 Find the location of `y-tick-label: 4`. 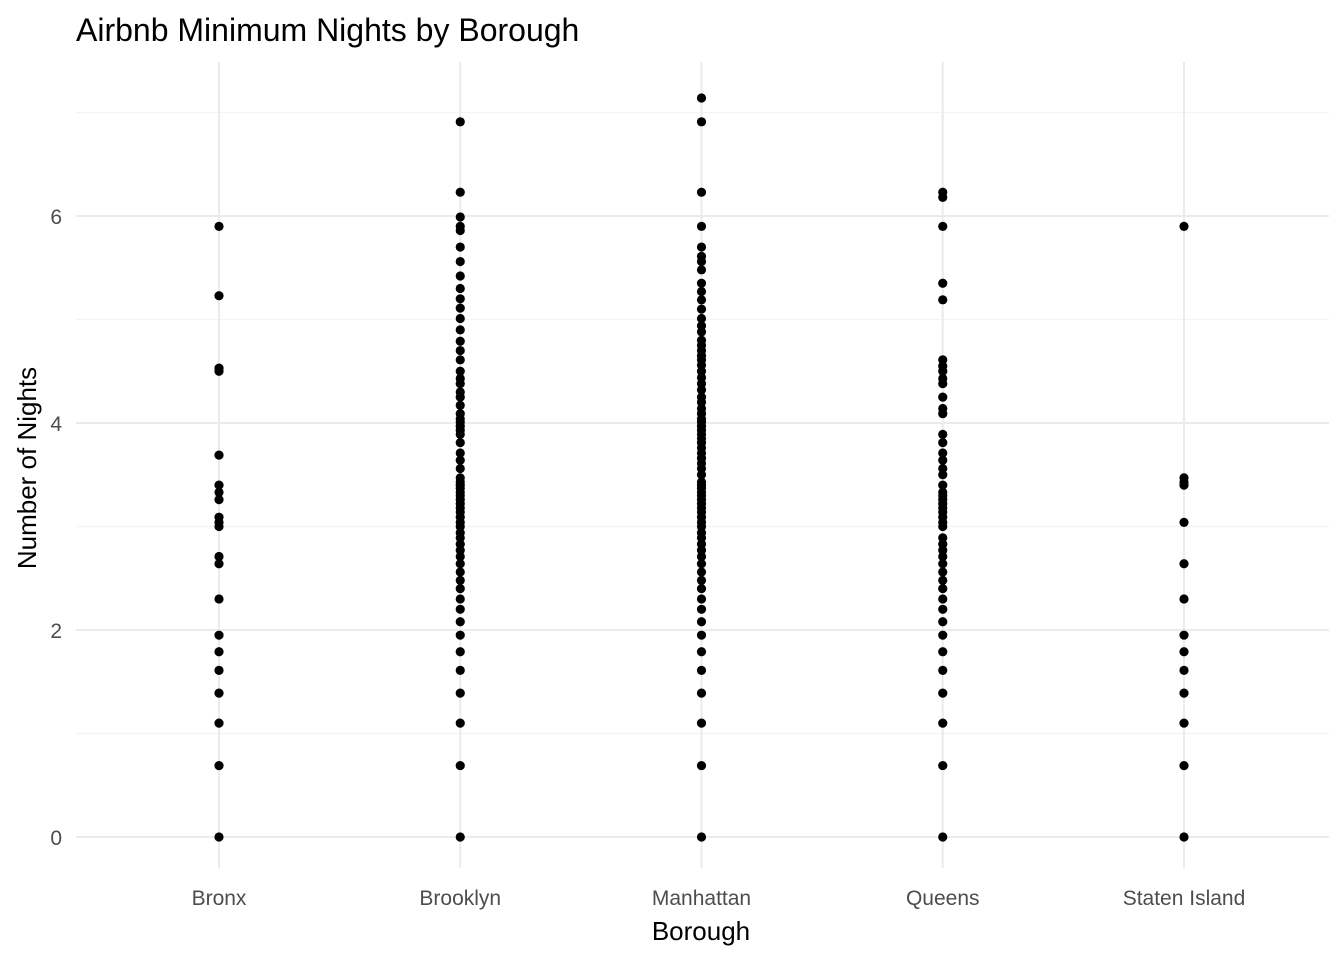

y-tick-label: 4 is located at coordinates (56, 424).